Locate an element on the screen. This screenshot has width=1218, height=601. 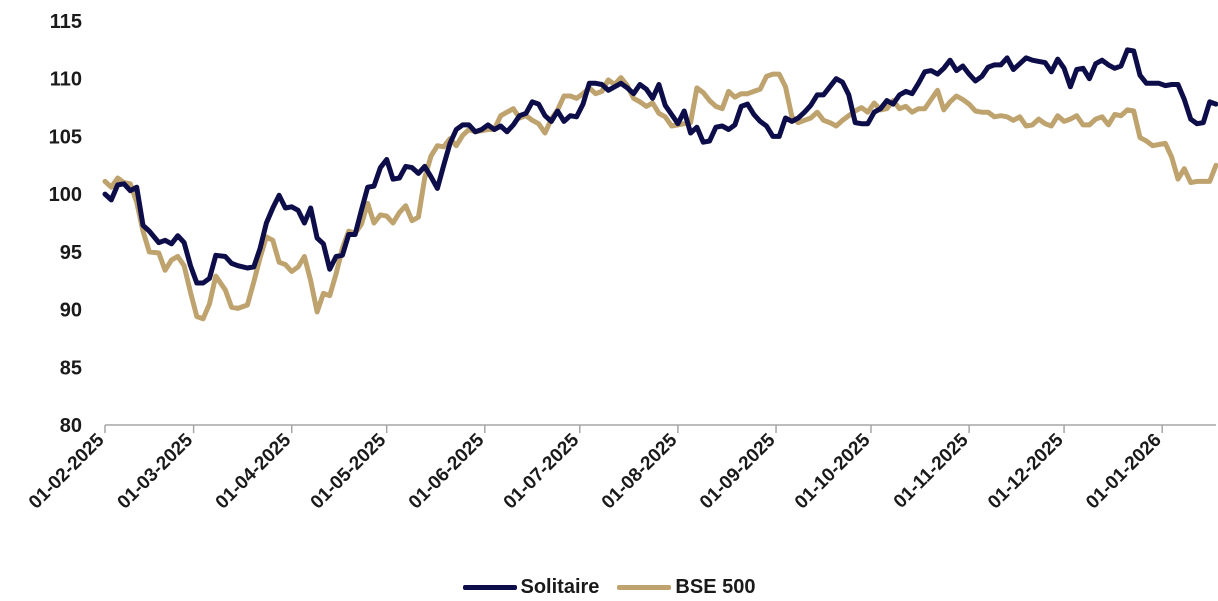
y-tick-label: 105 is located at coordinates (65, 137).